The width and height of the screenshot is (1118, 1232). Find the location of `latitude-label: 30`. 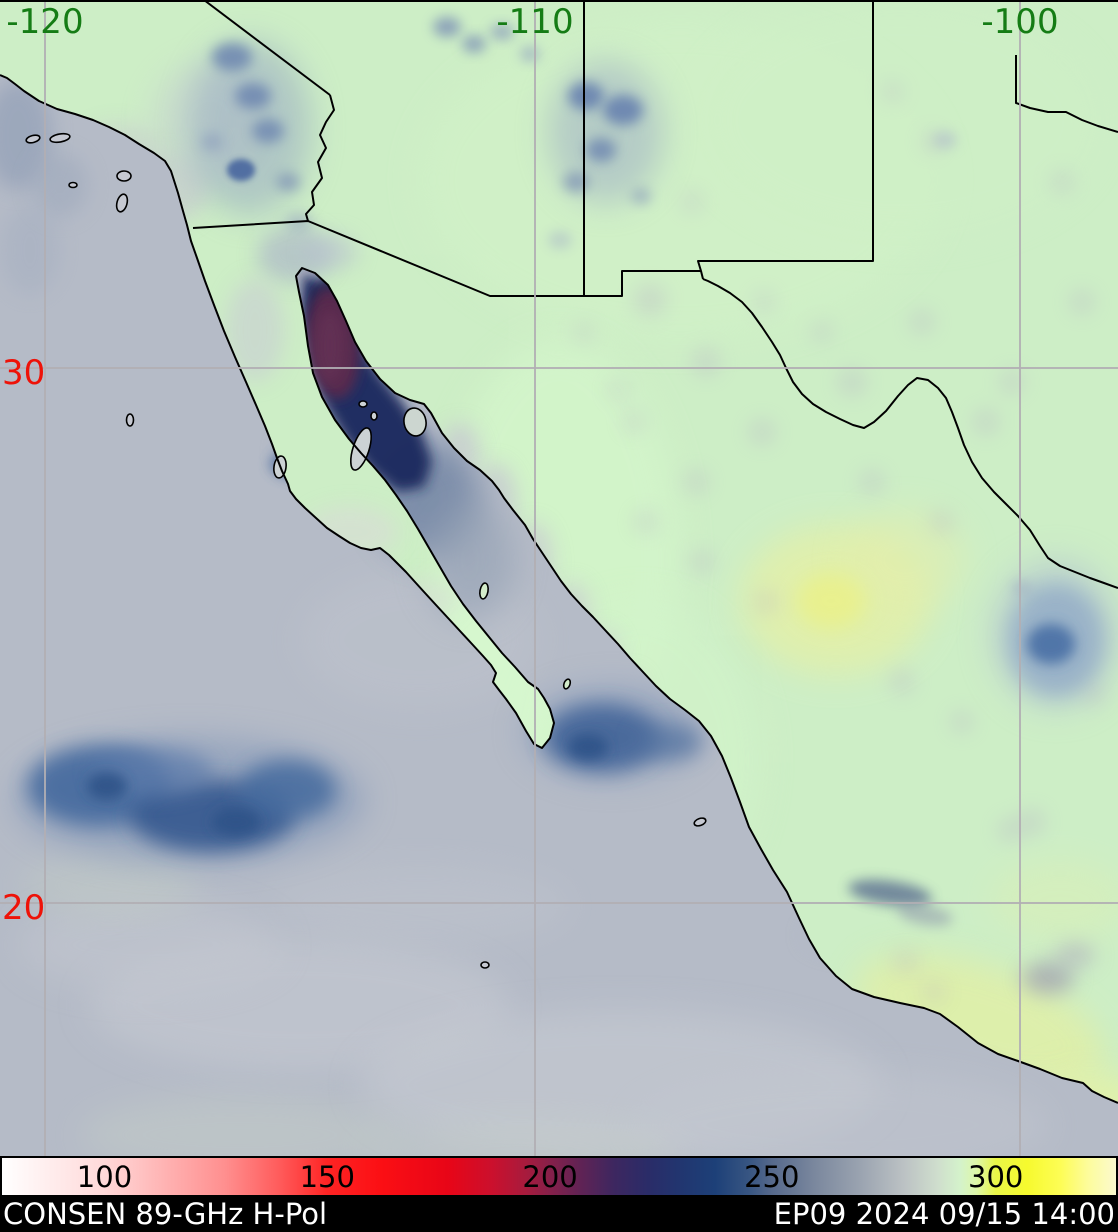

latitude-label: 30 is located at coordinates (23, 373).